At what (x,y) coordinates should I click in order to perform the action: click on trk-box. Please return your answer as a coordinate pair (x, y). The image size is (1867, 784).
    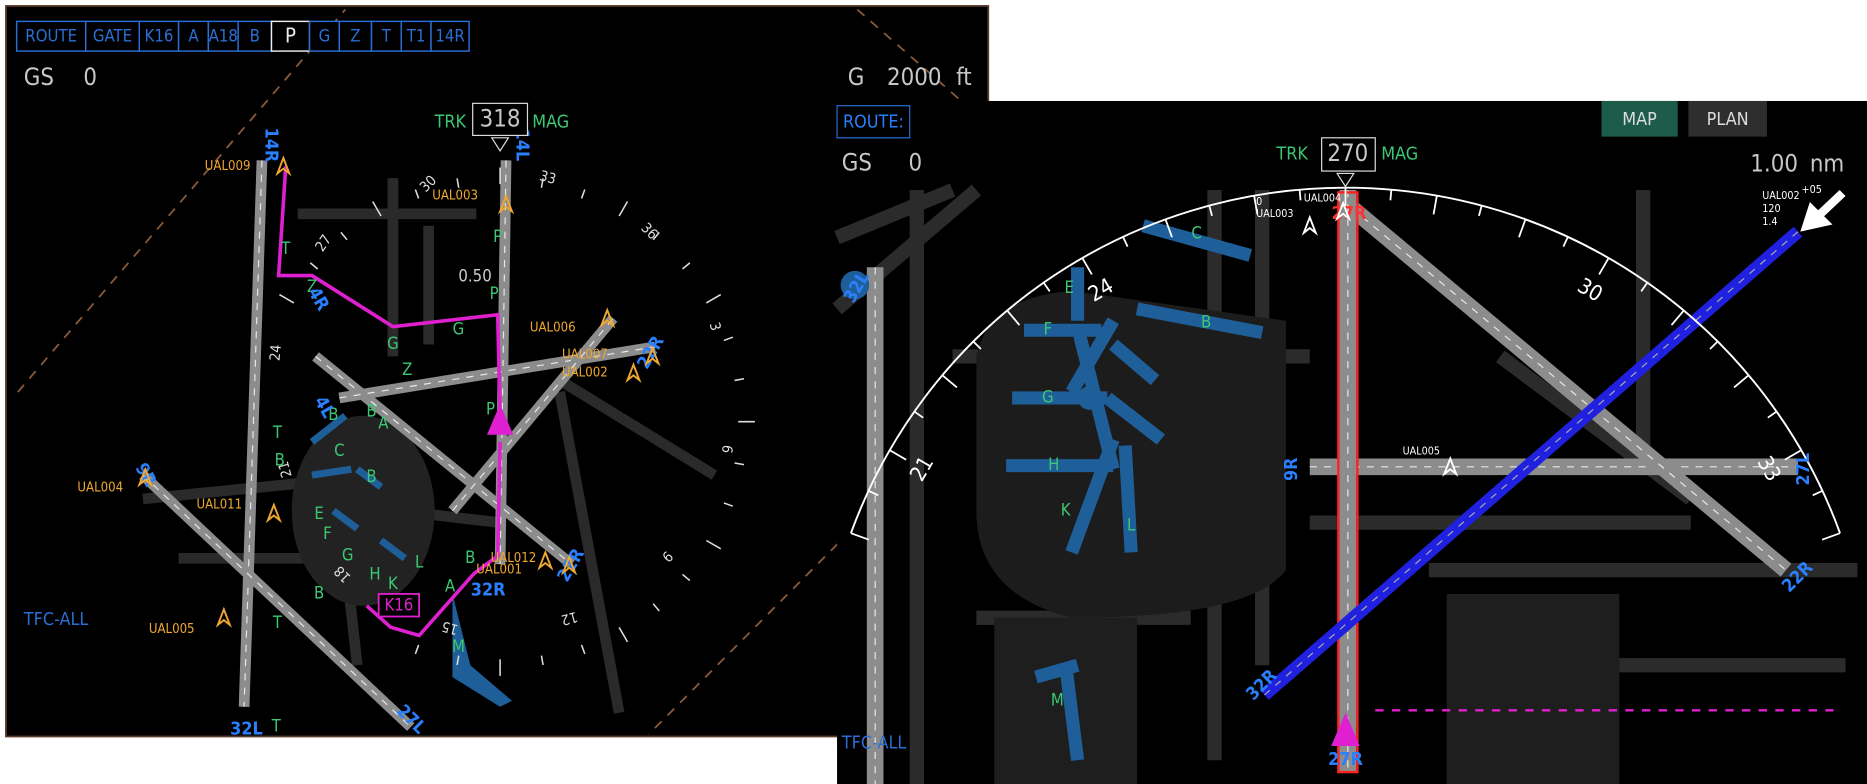
    Looking at the image, I should click on (500, 119).